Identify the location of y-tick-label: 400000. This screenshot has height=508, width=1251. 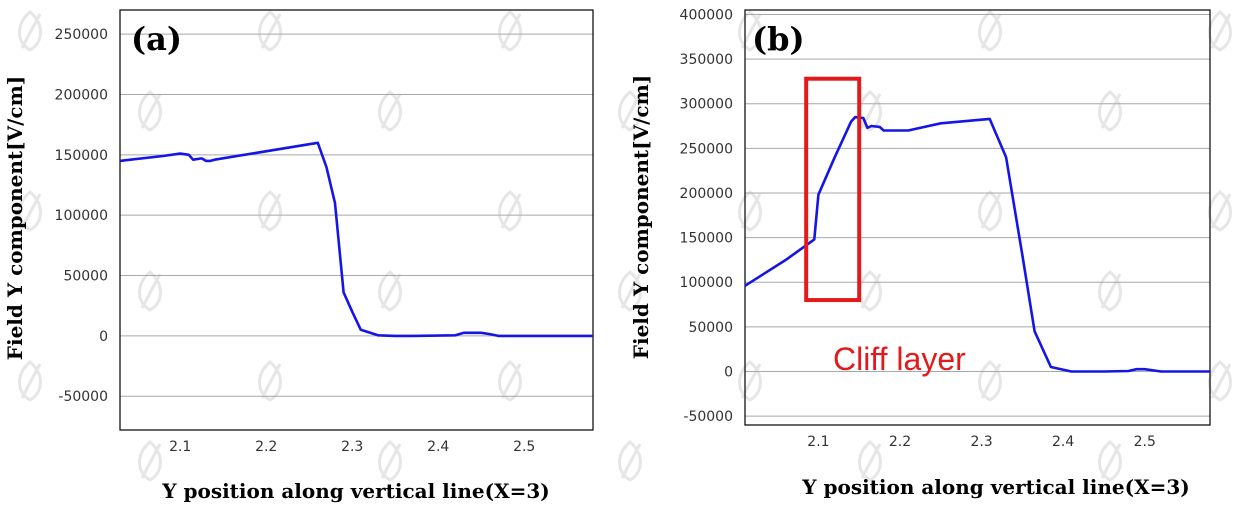
(706, 15).